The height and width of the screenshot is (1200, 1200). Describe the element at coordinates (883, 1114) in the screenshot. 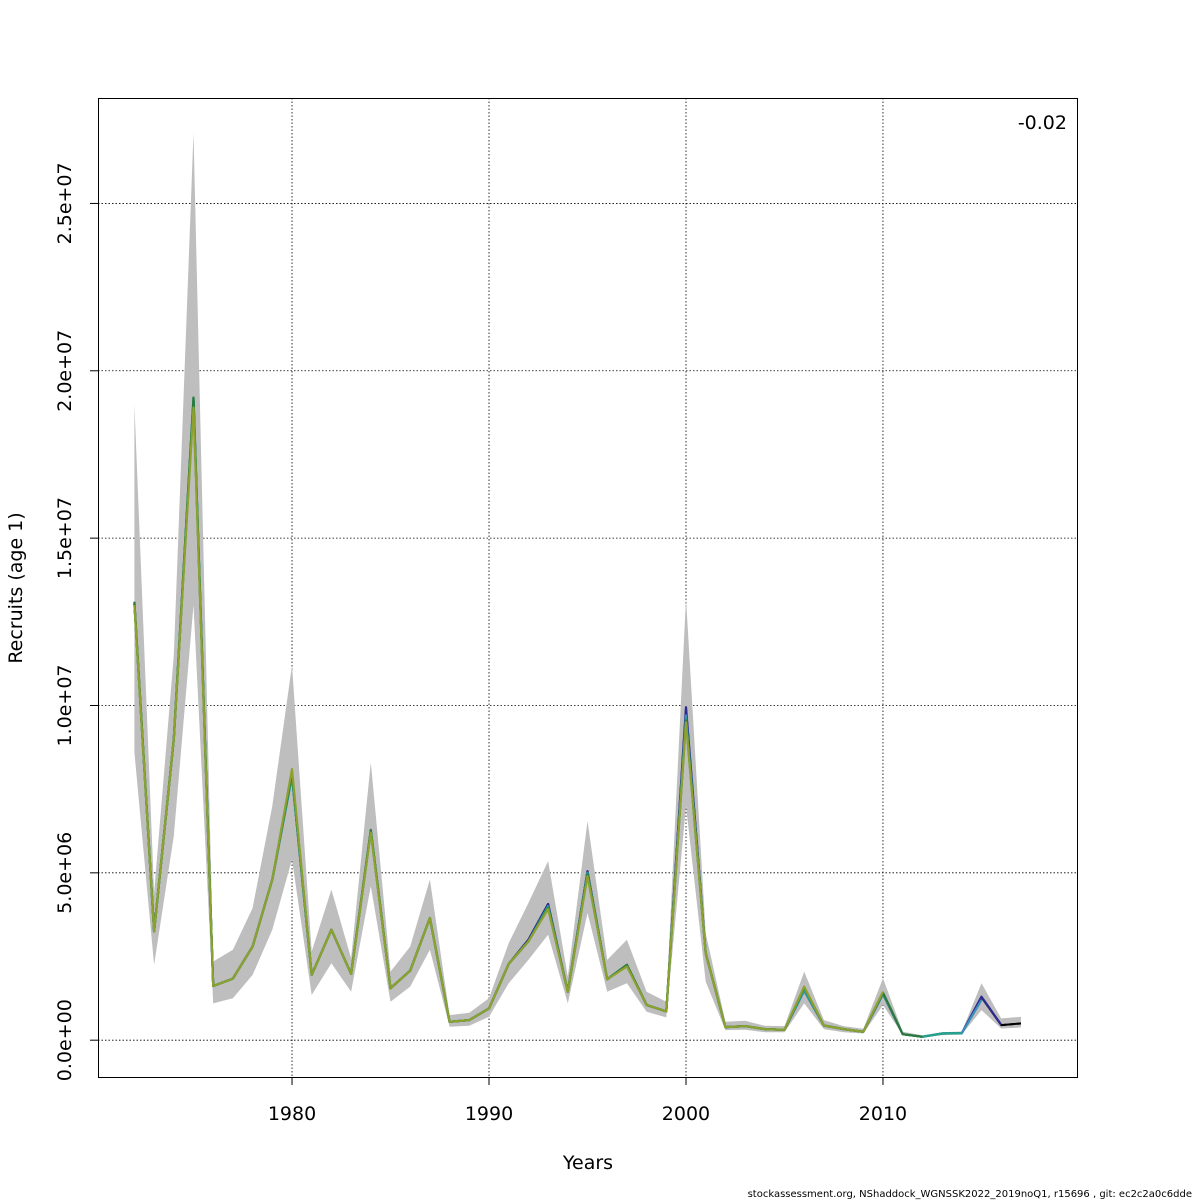

I see `x-tick-label-2010: 2010` at that location.